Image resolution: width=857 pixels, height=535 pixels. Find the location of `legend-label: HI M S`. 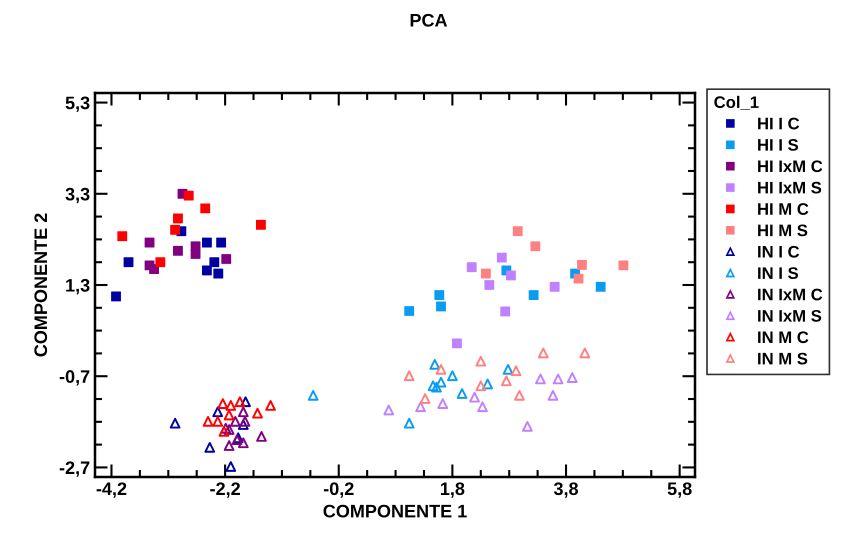

legend-label: HI M S is located at coordinates (783, 230).